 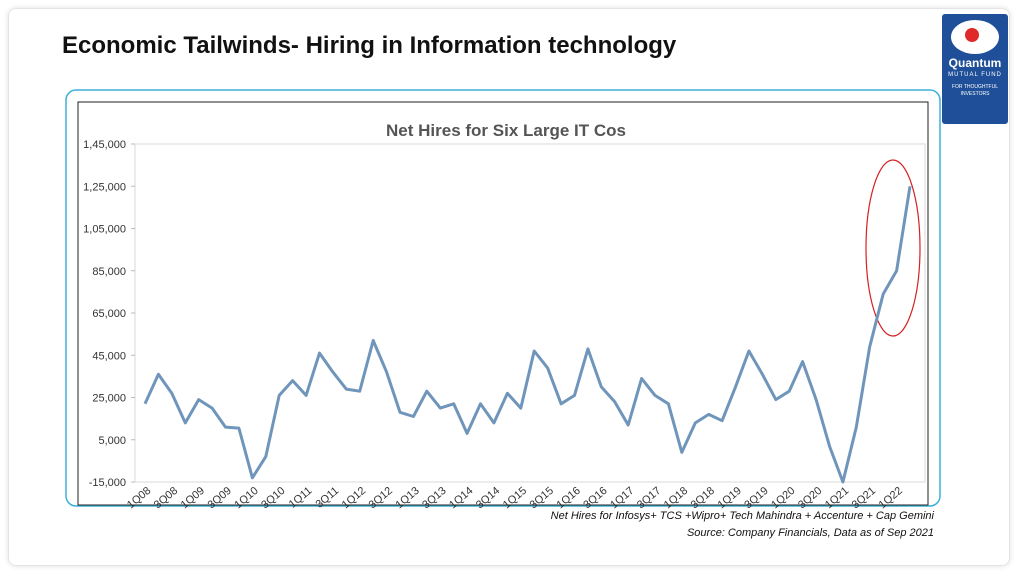 What do you see at coordinates (109, 356) in the screenshot?
I see `y-tick-label: 45,000` at bounding box center [109, 356].